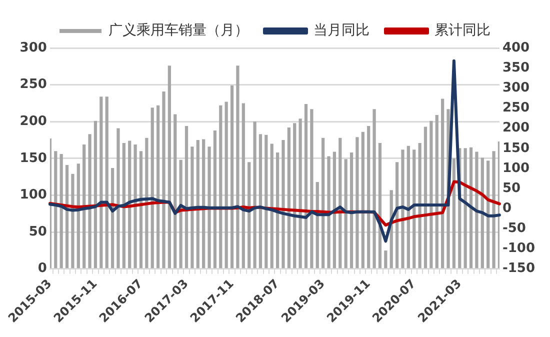  I want to click on y-tick-label: 50, so click(37, 232).